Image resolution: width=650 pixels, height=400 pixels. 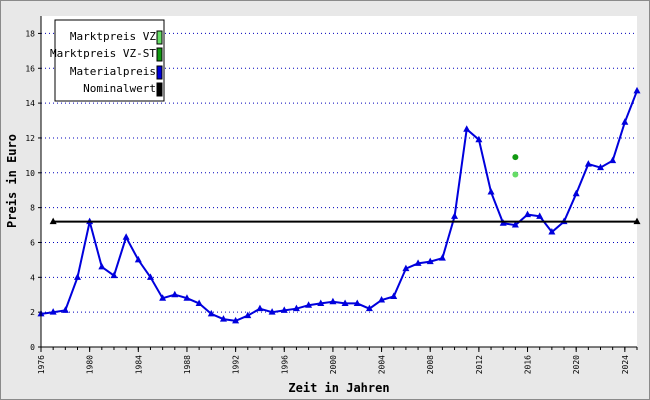 What do you see at coordinates (103, 53) in the screenshot?
I see `legend-label-marktpreis-vz-st: Marktpreis VZ-ST` at bounding box center [103, 53].